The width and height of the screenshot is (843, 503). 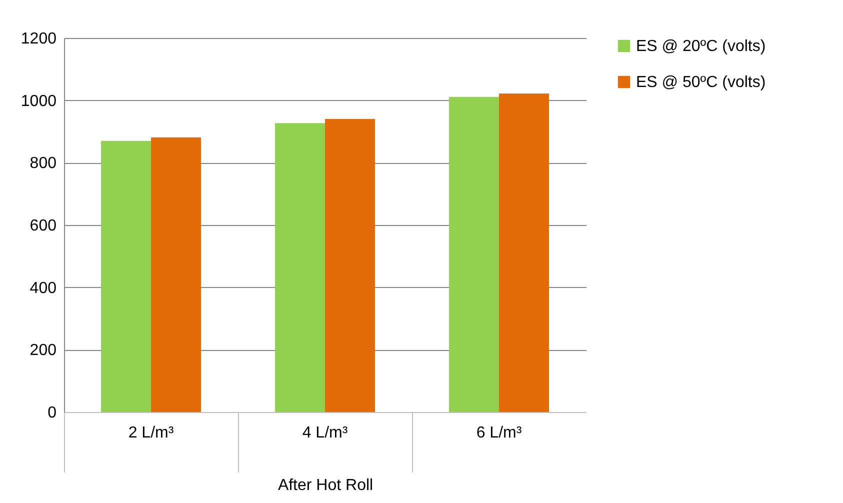 I want to click on y-tick-label: 1000, so click(x=38, y=101).